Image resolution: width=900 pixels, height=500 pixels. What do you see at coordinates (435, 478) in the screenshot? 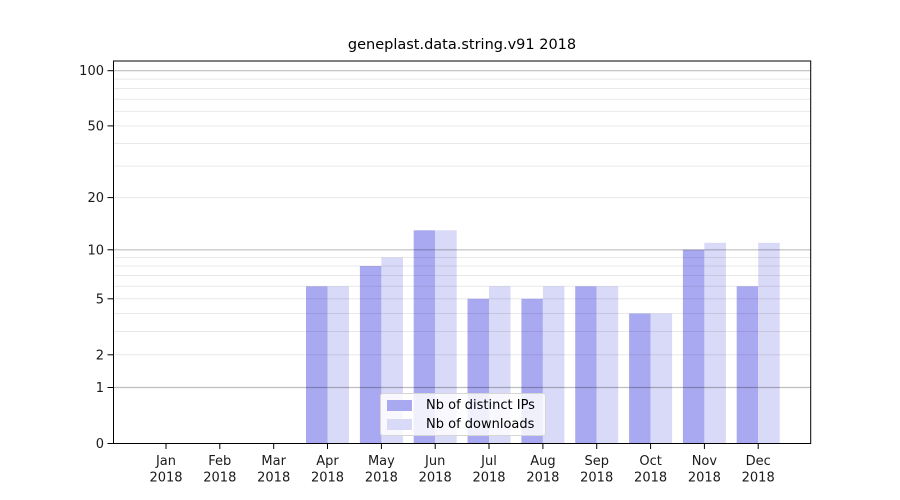
I see `x-tick-sublabel-jun: 2018` at bounding box center [435, 478].